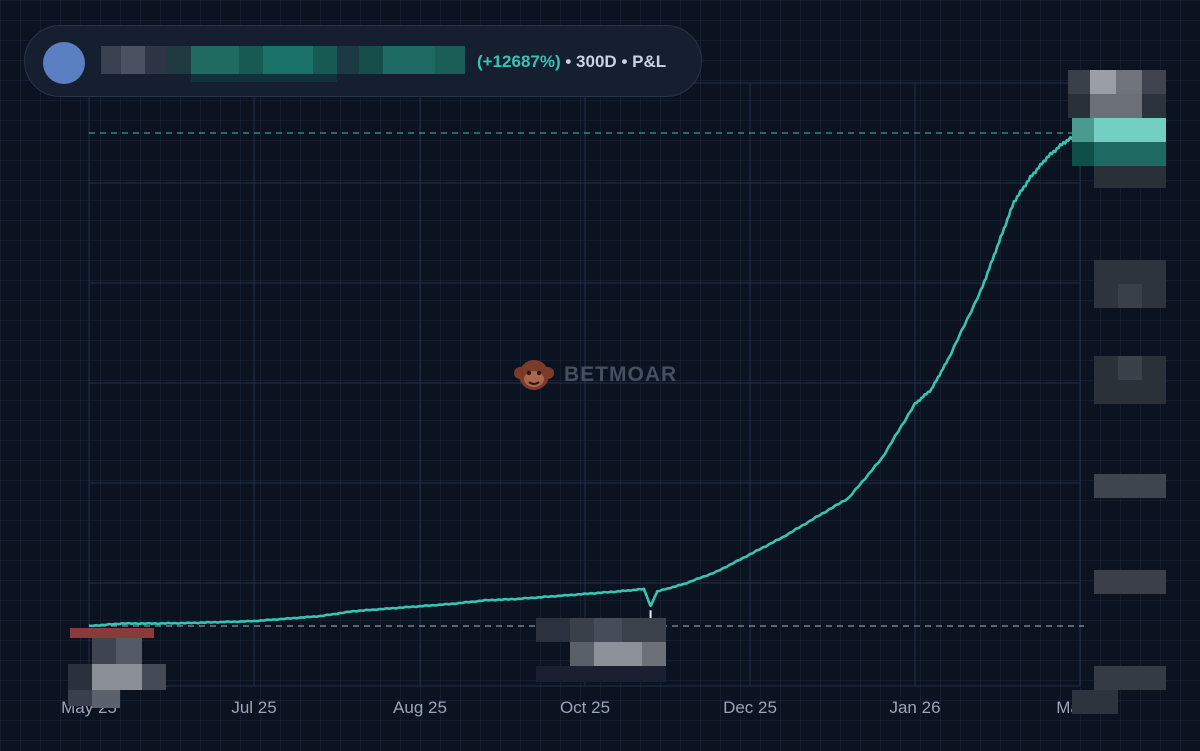 Image resolution: width=1200 pixels, height=751 pixels. I want to click on period-label: • 300D, so click(591, 61).